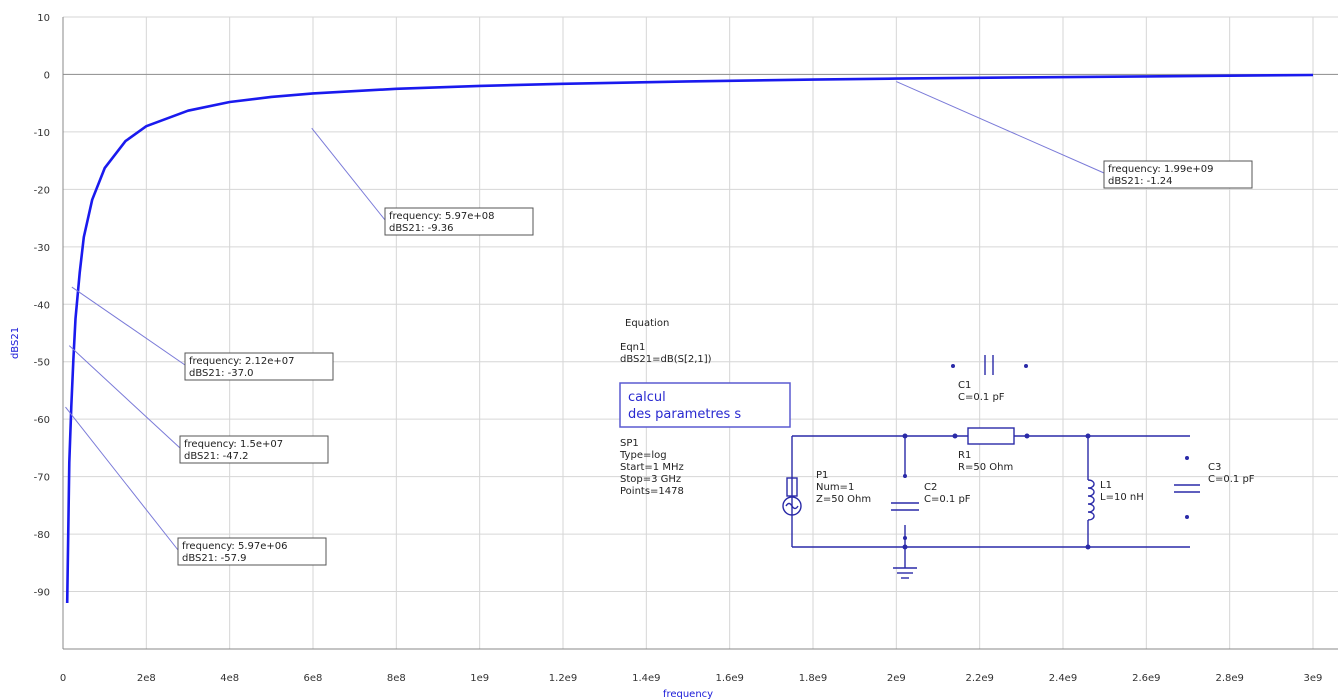  Describe the element at coordinates (835, 487) in the screenshot. I see `p1-num: Num=1` at that location.